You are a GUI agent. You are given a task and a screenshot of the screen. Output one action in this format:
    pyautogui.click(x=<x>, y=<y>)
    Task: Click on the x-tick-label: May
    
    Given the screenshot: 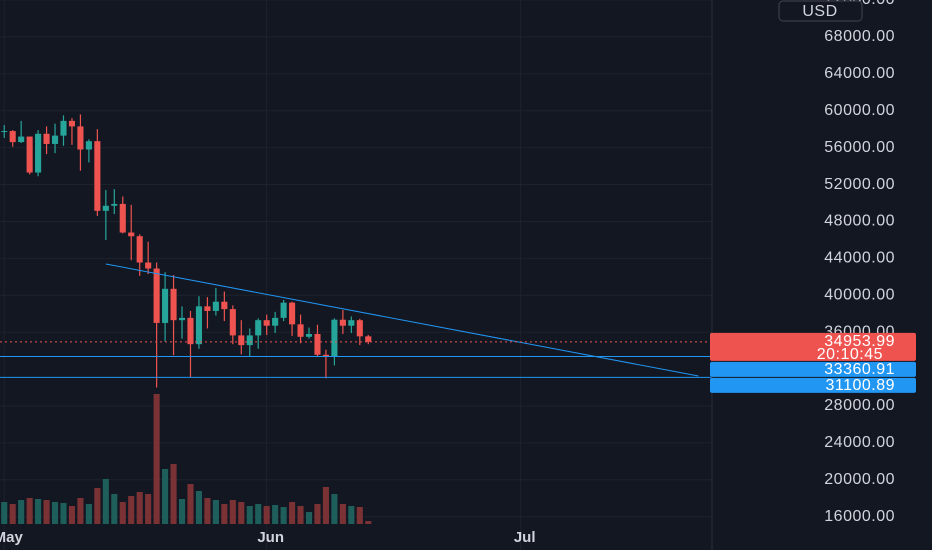 What is the action you would take?
    pyautogui.click(x=11, y=537)
    